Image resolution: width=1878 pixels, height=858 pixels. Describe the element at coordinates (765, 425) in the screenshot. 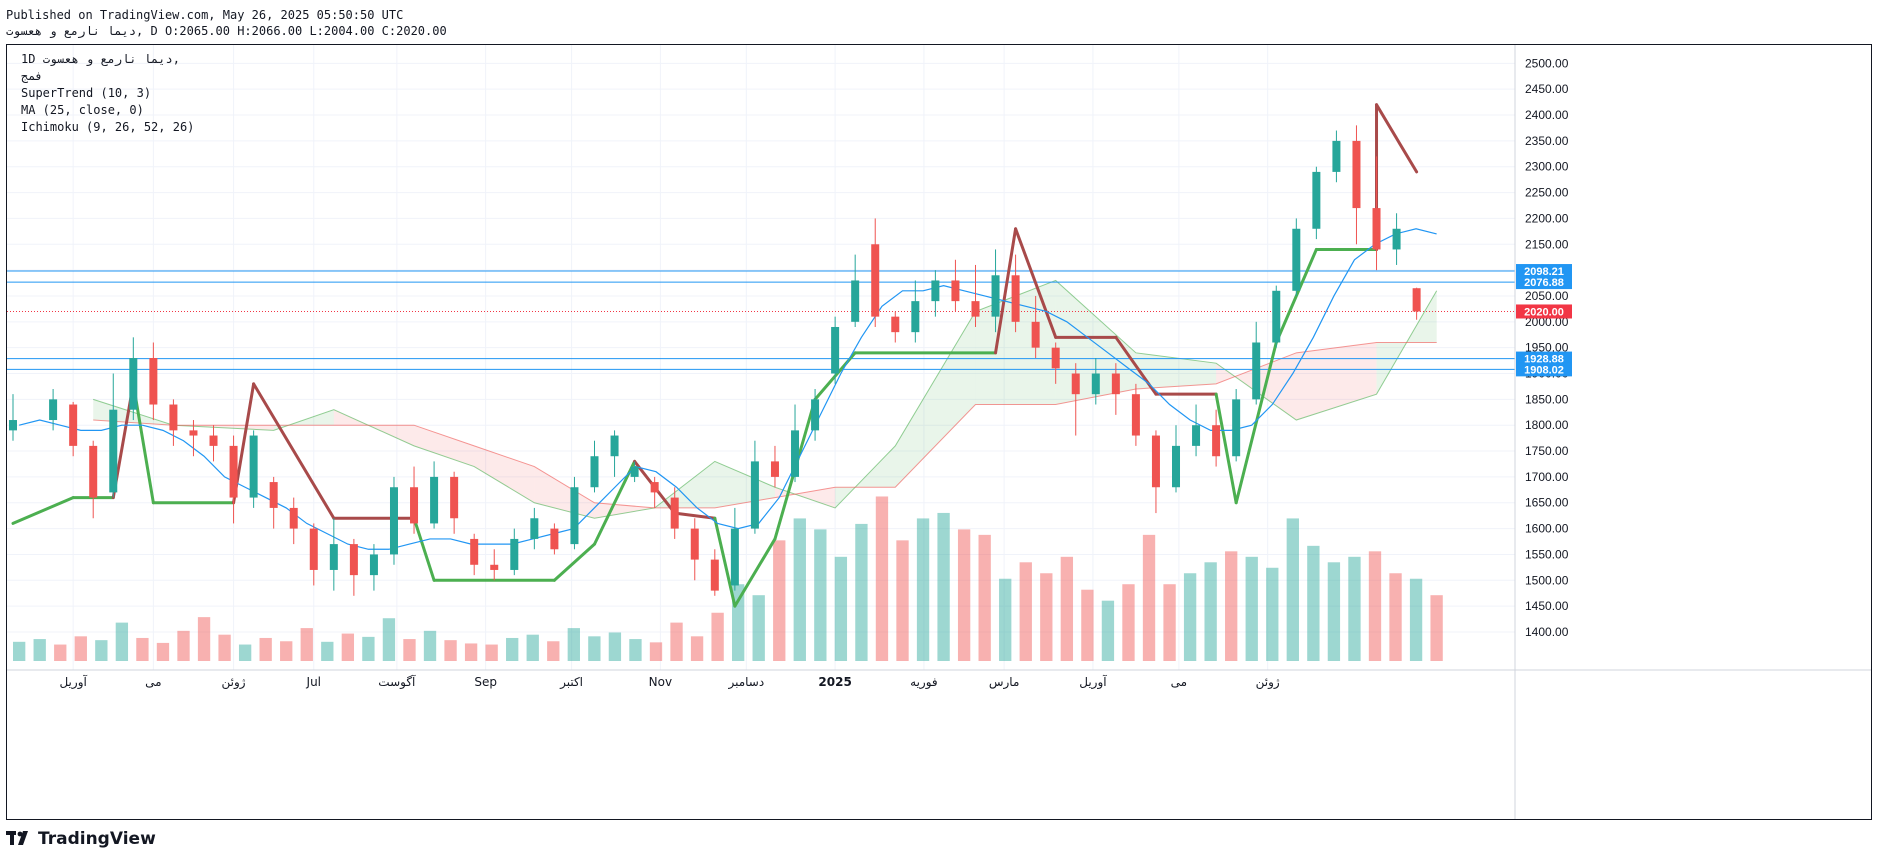

I see `ichimoku-span-b` at that location.